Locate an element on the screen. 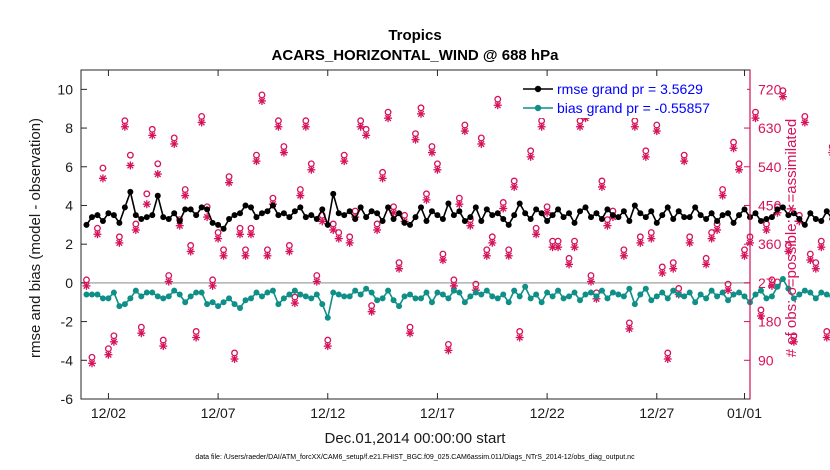  legend-label: rmse grand pr = 3.5629 is located at coordinates (630, 89).